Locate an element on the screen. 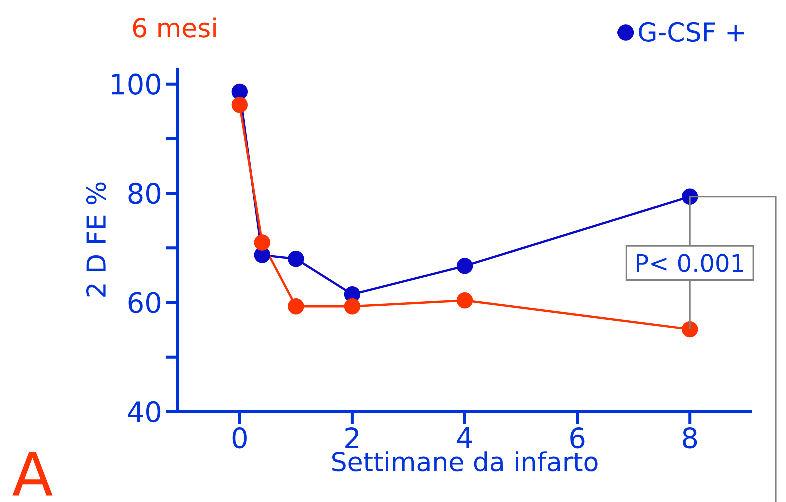  y-tick-label: 60 is located at coordinates (144, 303).